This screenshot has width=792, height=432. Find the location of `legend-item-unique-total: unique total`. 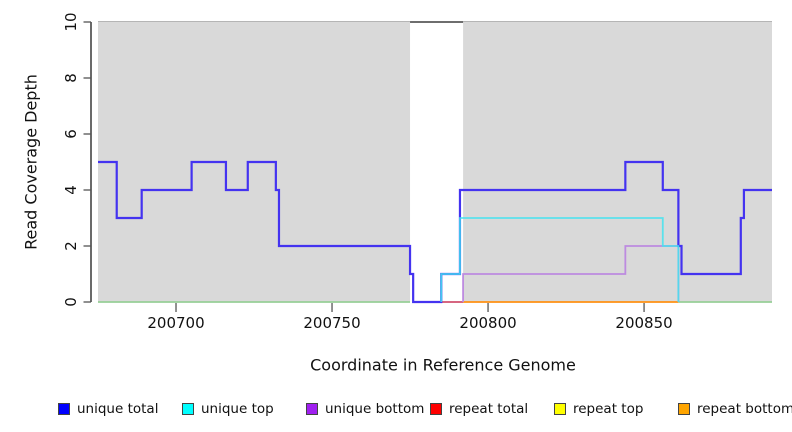

legend-item-unique-total: unique total is located at coordinates (108, 409).